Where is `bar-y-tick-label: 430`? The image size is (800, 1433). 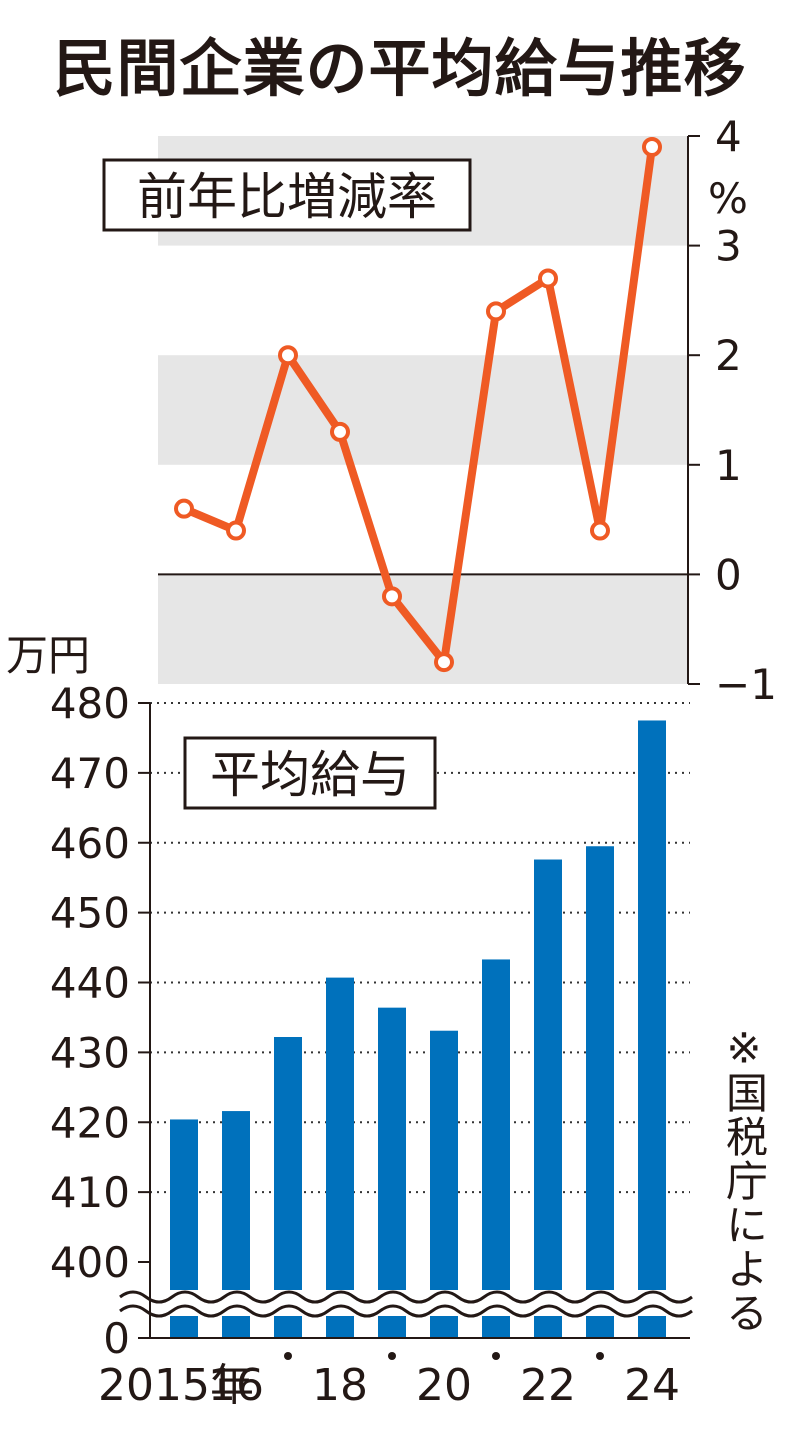 bar-y-tick-label: 430 is located at coordinates (90, 1052).